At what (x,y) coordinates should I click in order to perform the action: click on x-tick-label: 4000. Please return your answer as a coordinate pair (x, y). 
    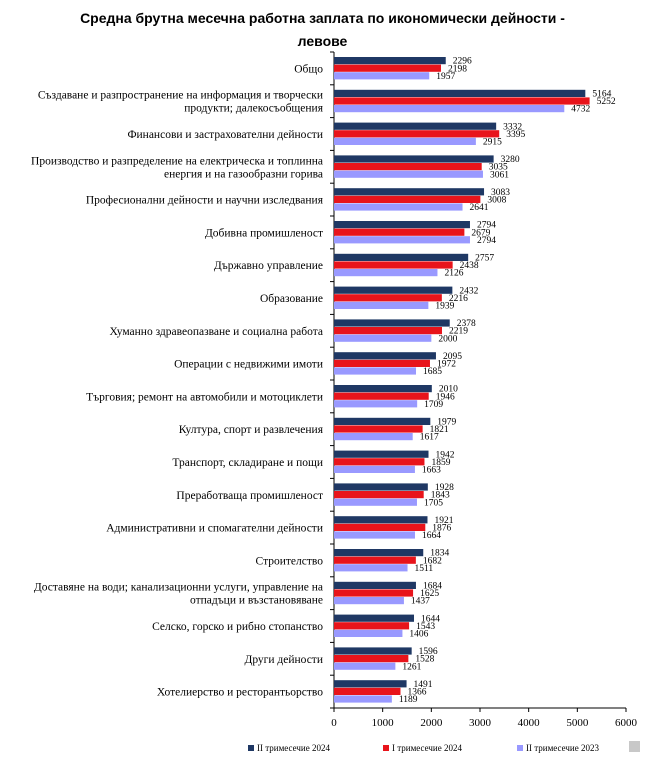
    Looking at the image, I should click on (529, 723).